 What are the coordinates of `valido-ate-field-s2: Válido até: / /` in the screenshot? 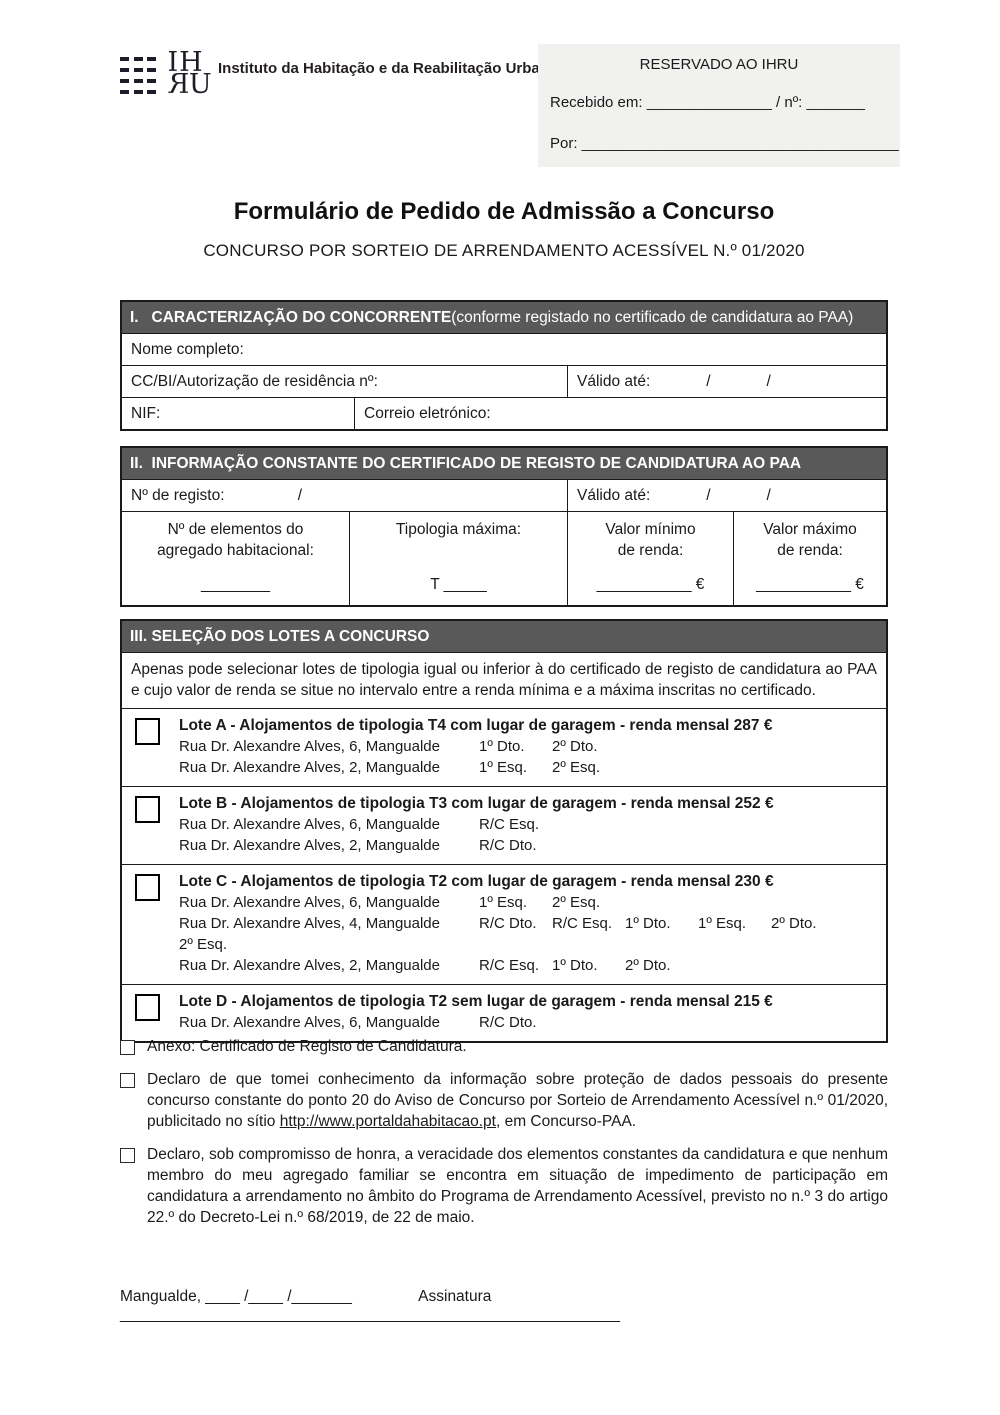 It's located at (726, 495).